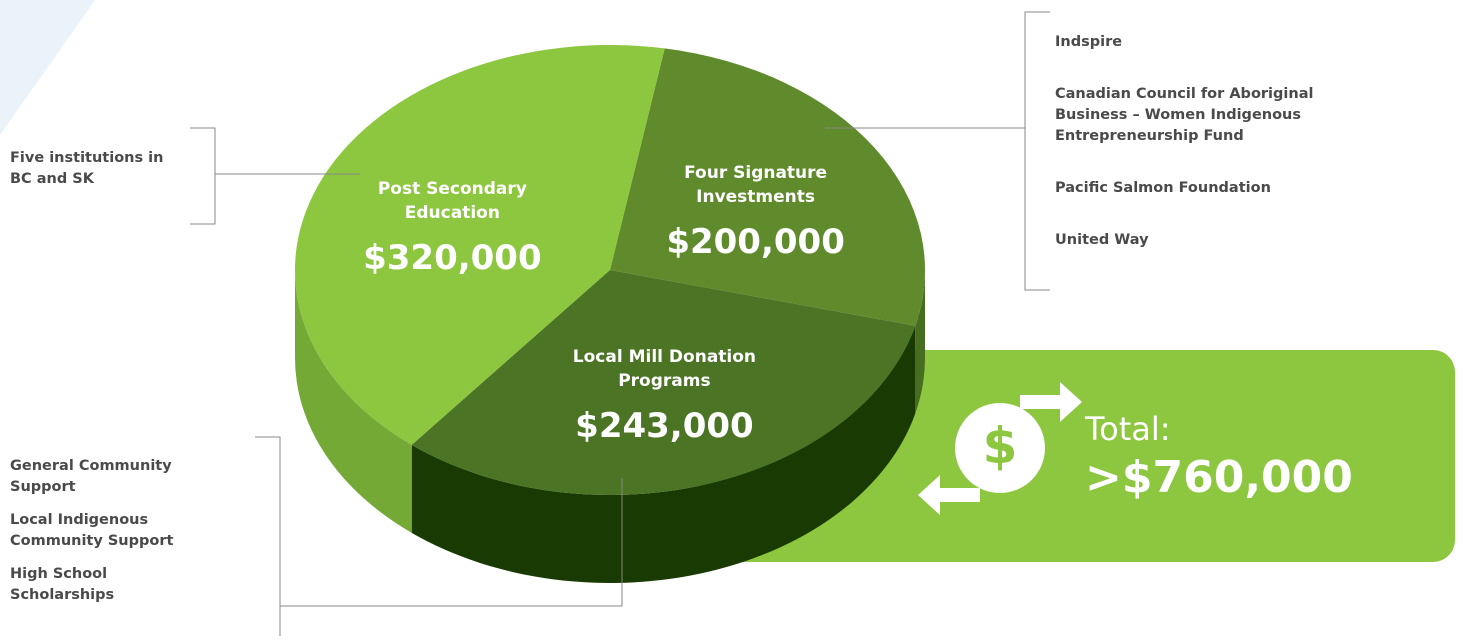 This screenshot has height=644, width=1463. I want to click on note-item: Five institutions in BC and SK, so click(87, 168).